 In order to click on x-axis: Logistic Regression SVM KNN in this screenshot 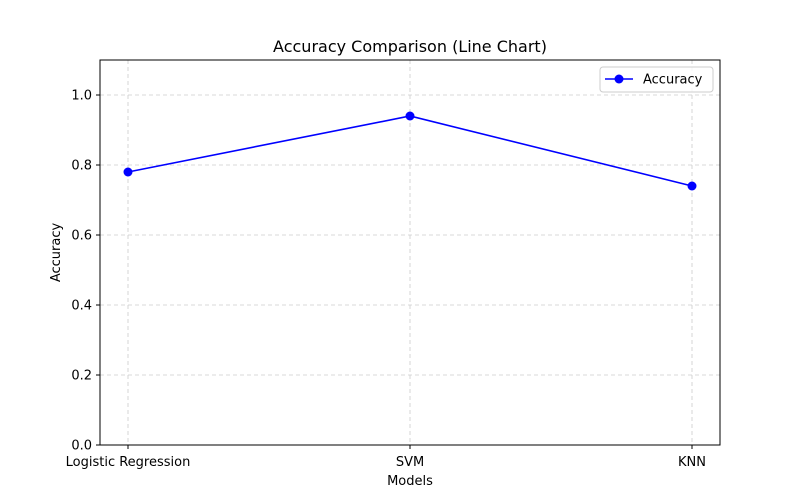, I will do `click(386, 457)`.